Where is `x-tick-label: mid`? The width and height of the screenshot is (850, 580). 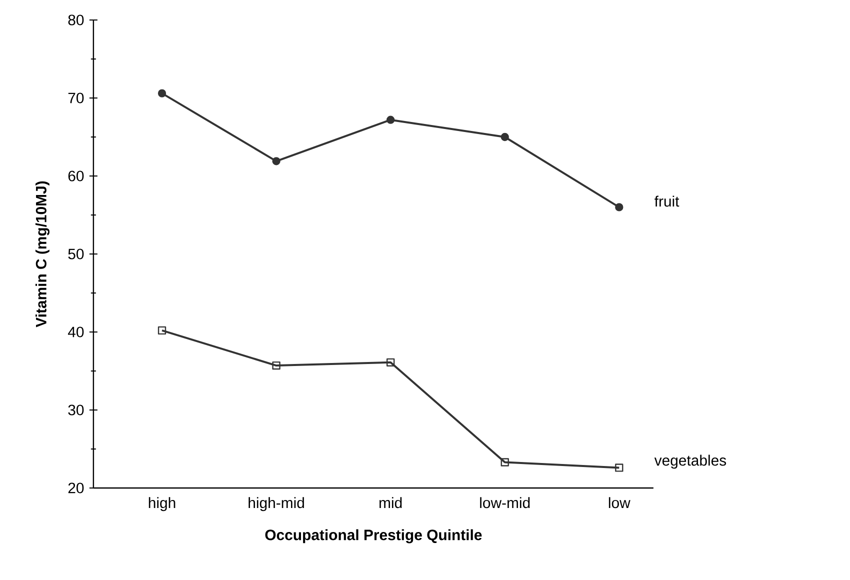 x-tick-label: mid is located at coordinates (391, 502).